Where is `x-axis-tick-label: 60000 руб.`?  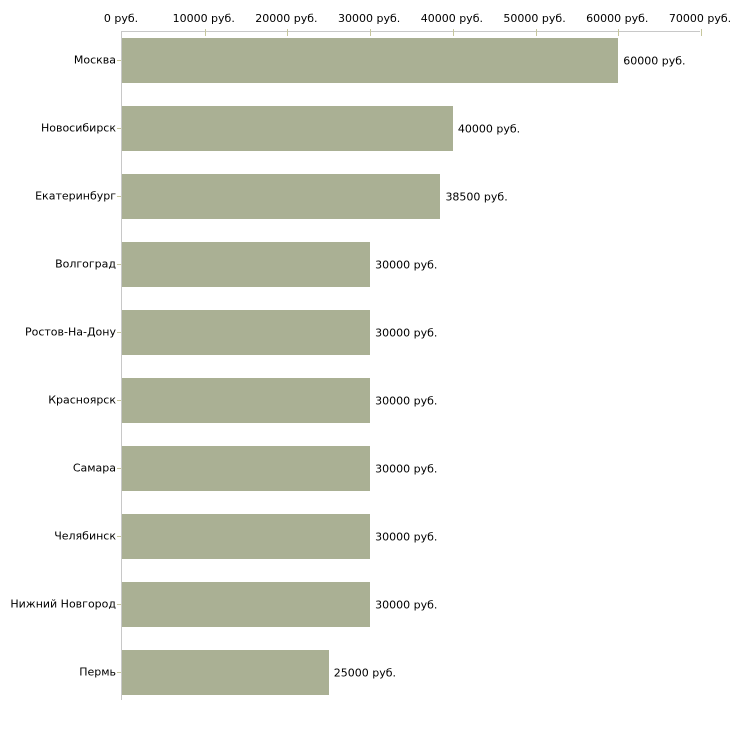 x-axis-tick-label: 60000 руб. is located at coordinates (617, 18).